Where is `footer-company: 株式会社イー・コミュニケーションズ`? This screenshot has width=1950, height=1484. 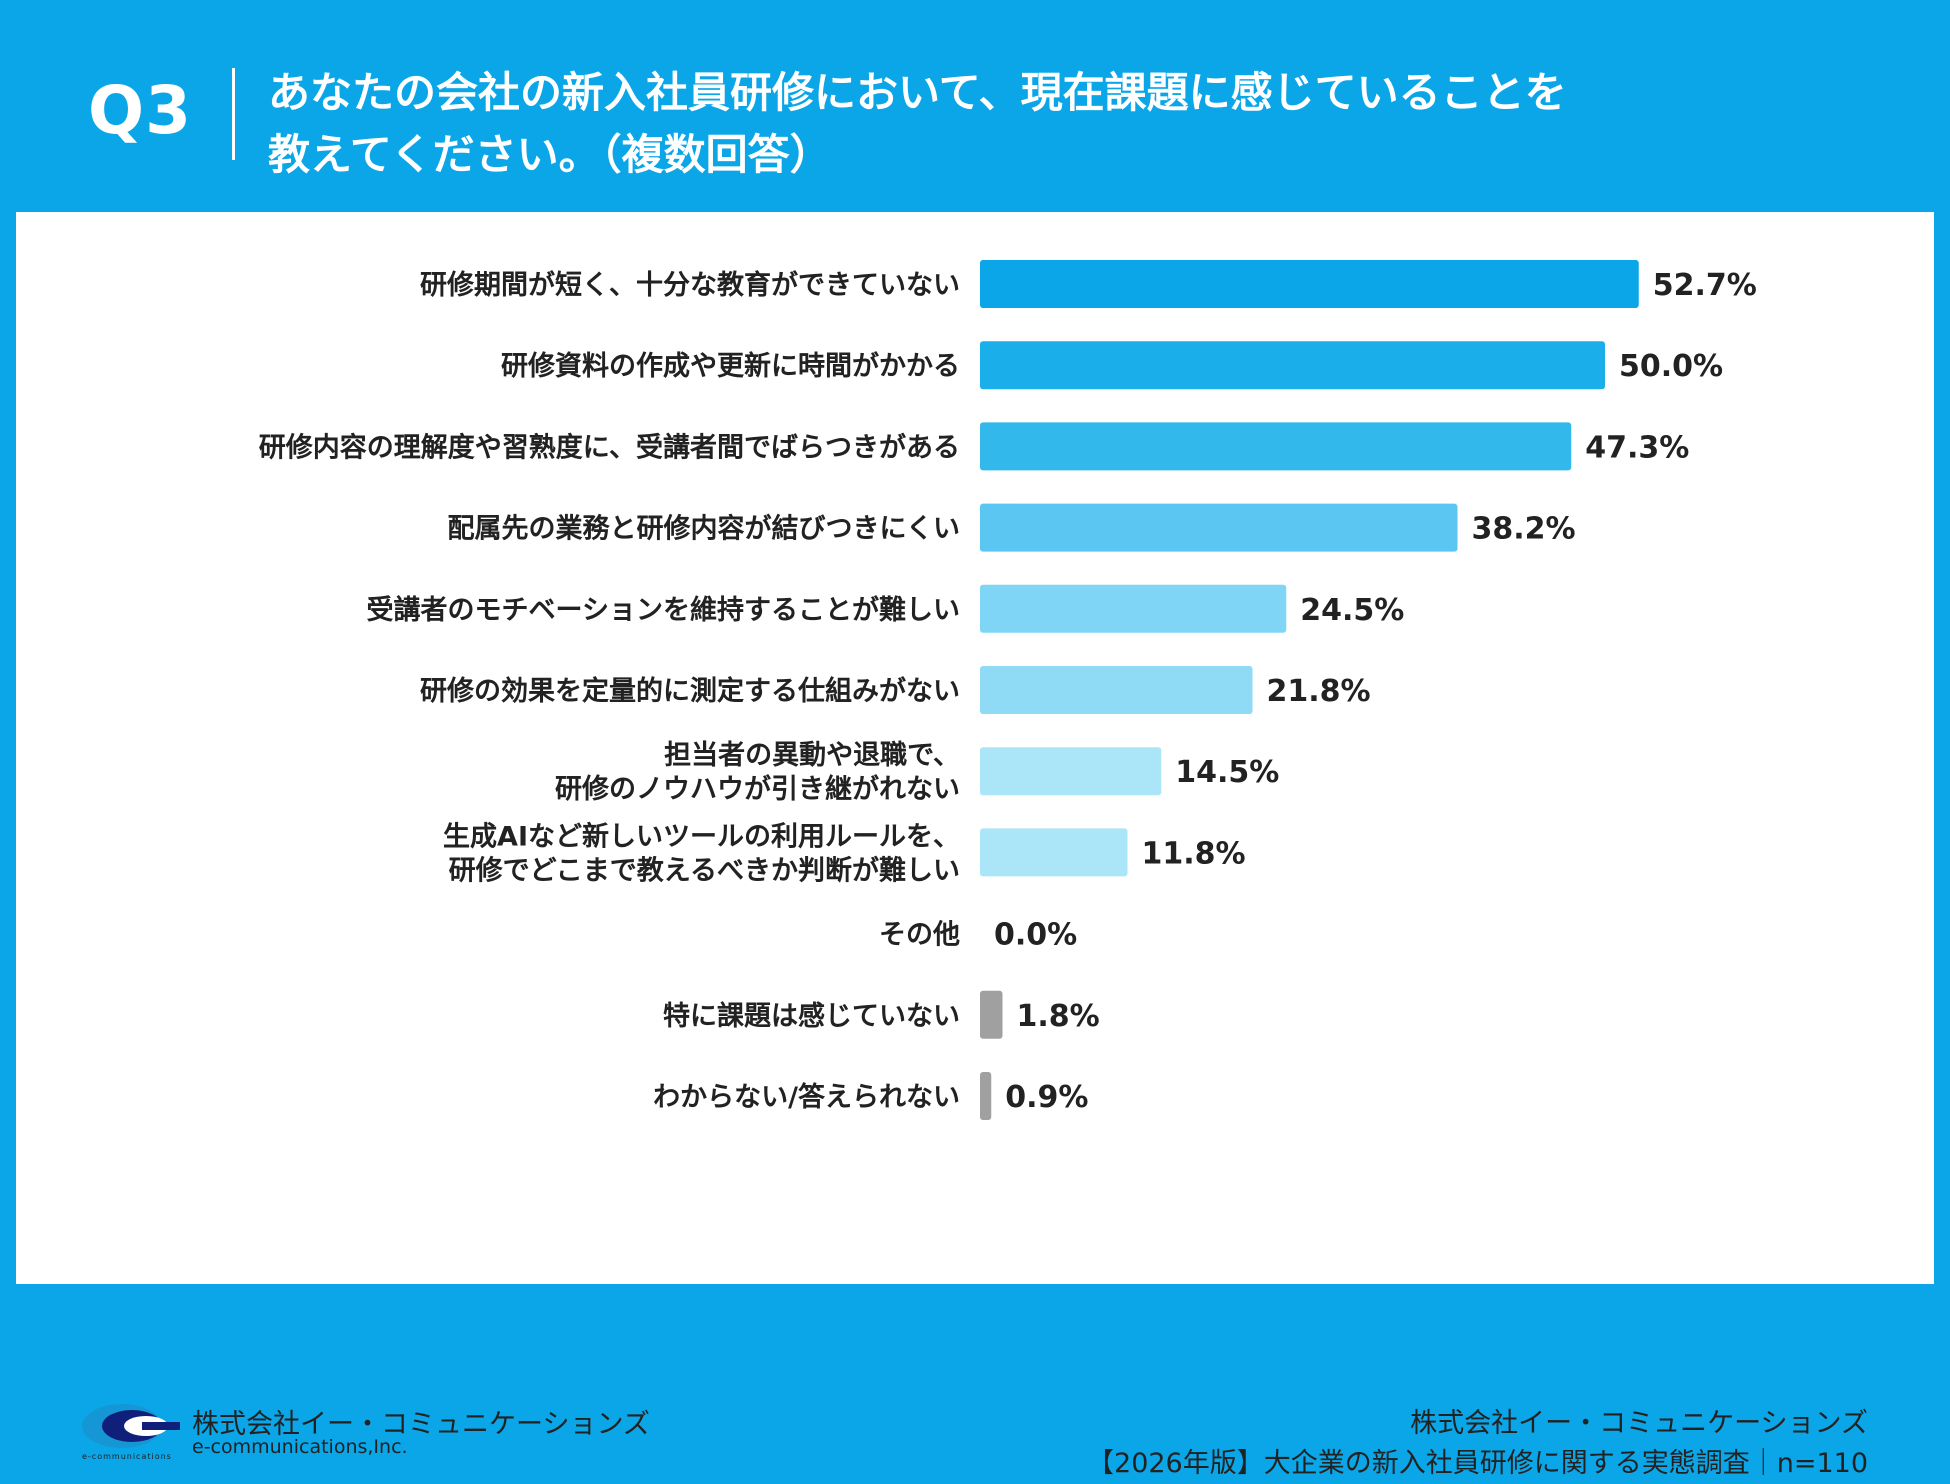 footer-company: 株式会社イー・コミュニケーションズ is located at coordinates (1639, 1423).